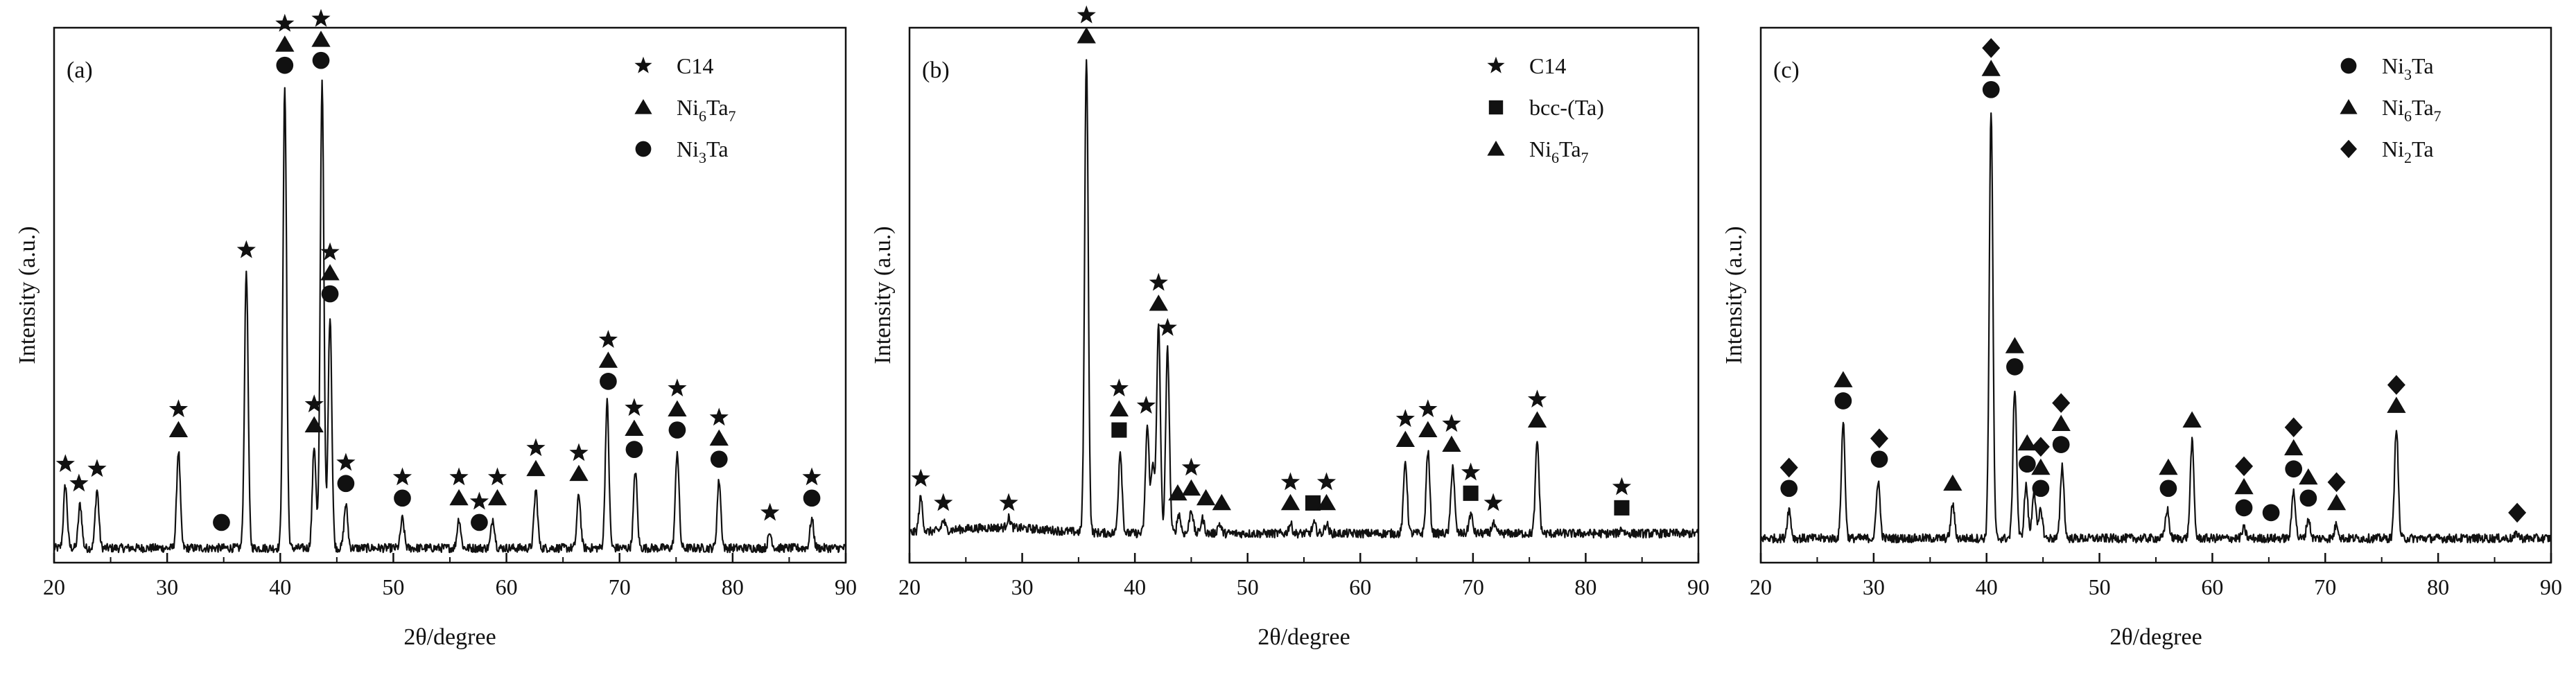 This screenshot has height=695, width=2576. Describe the element at coordinates (2348, 149) in the screenshot. I see `legend-diamond-icon` at that location.